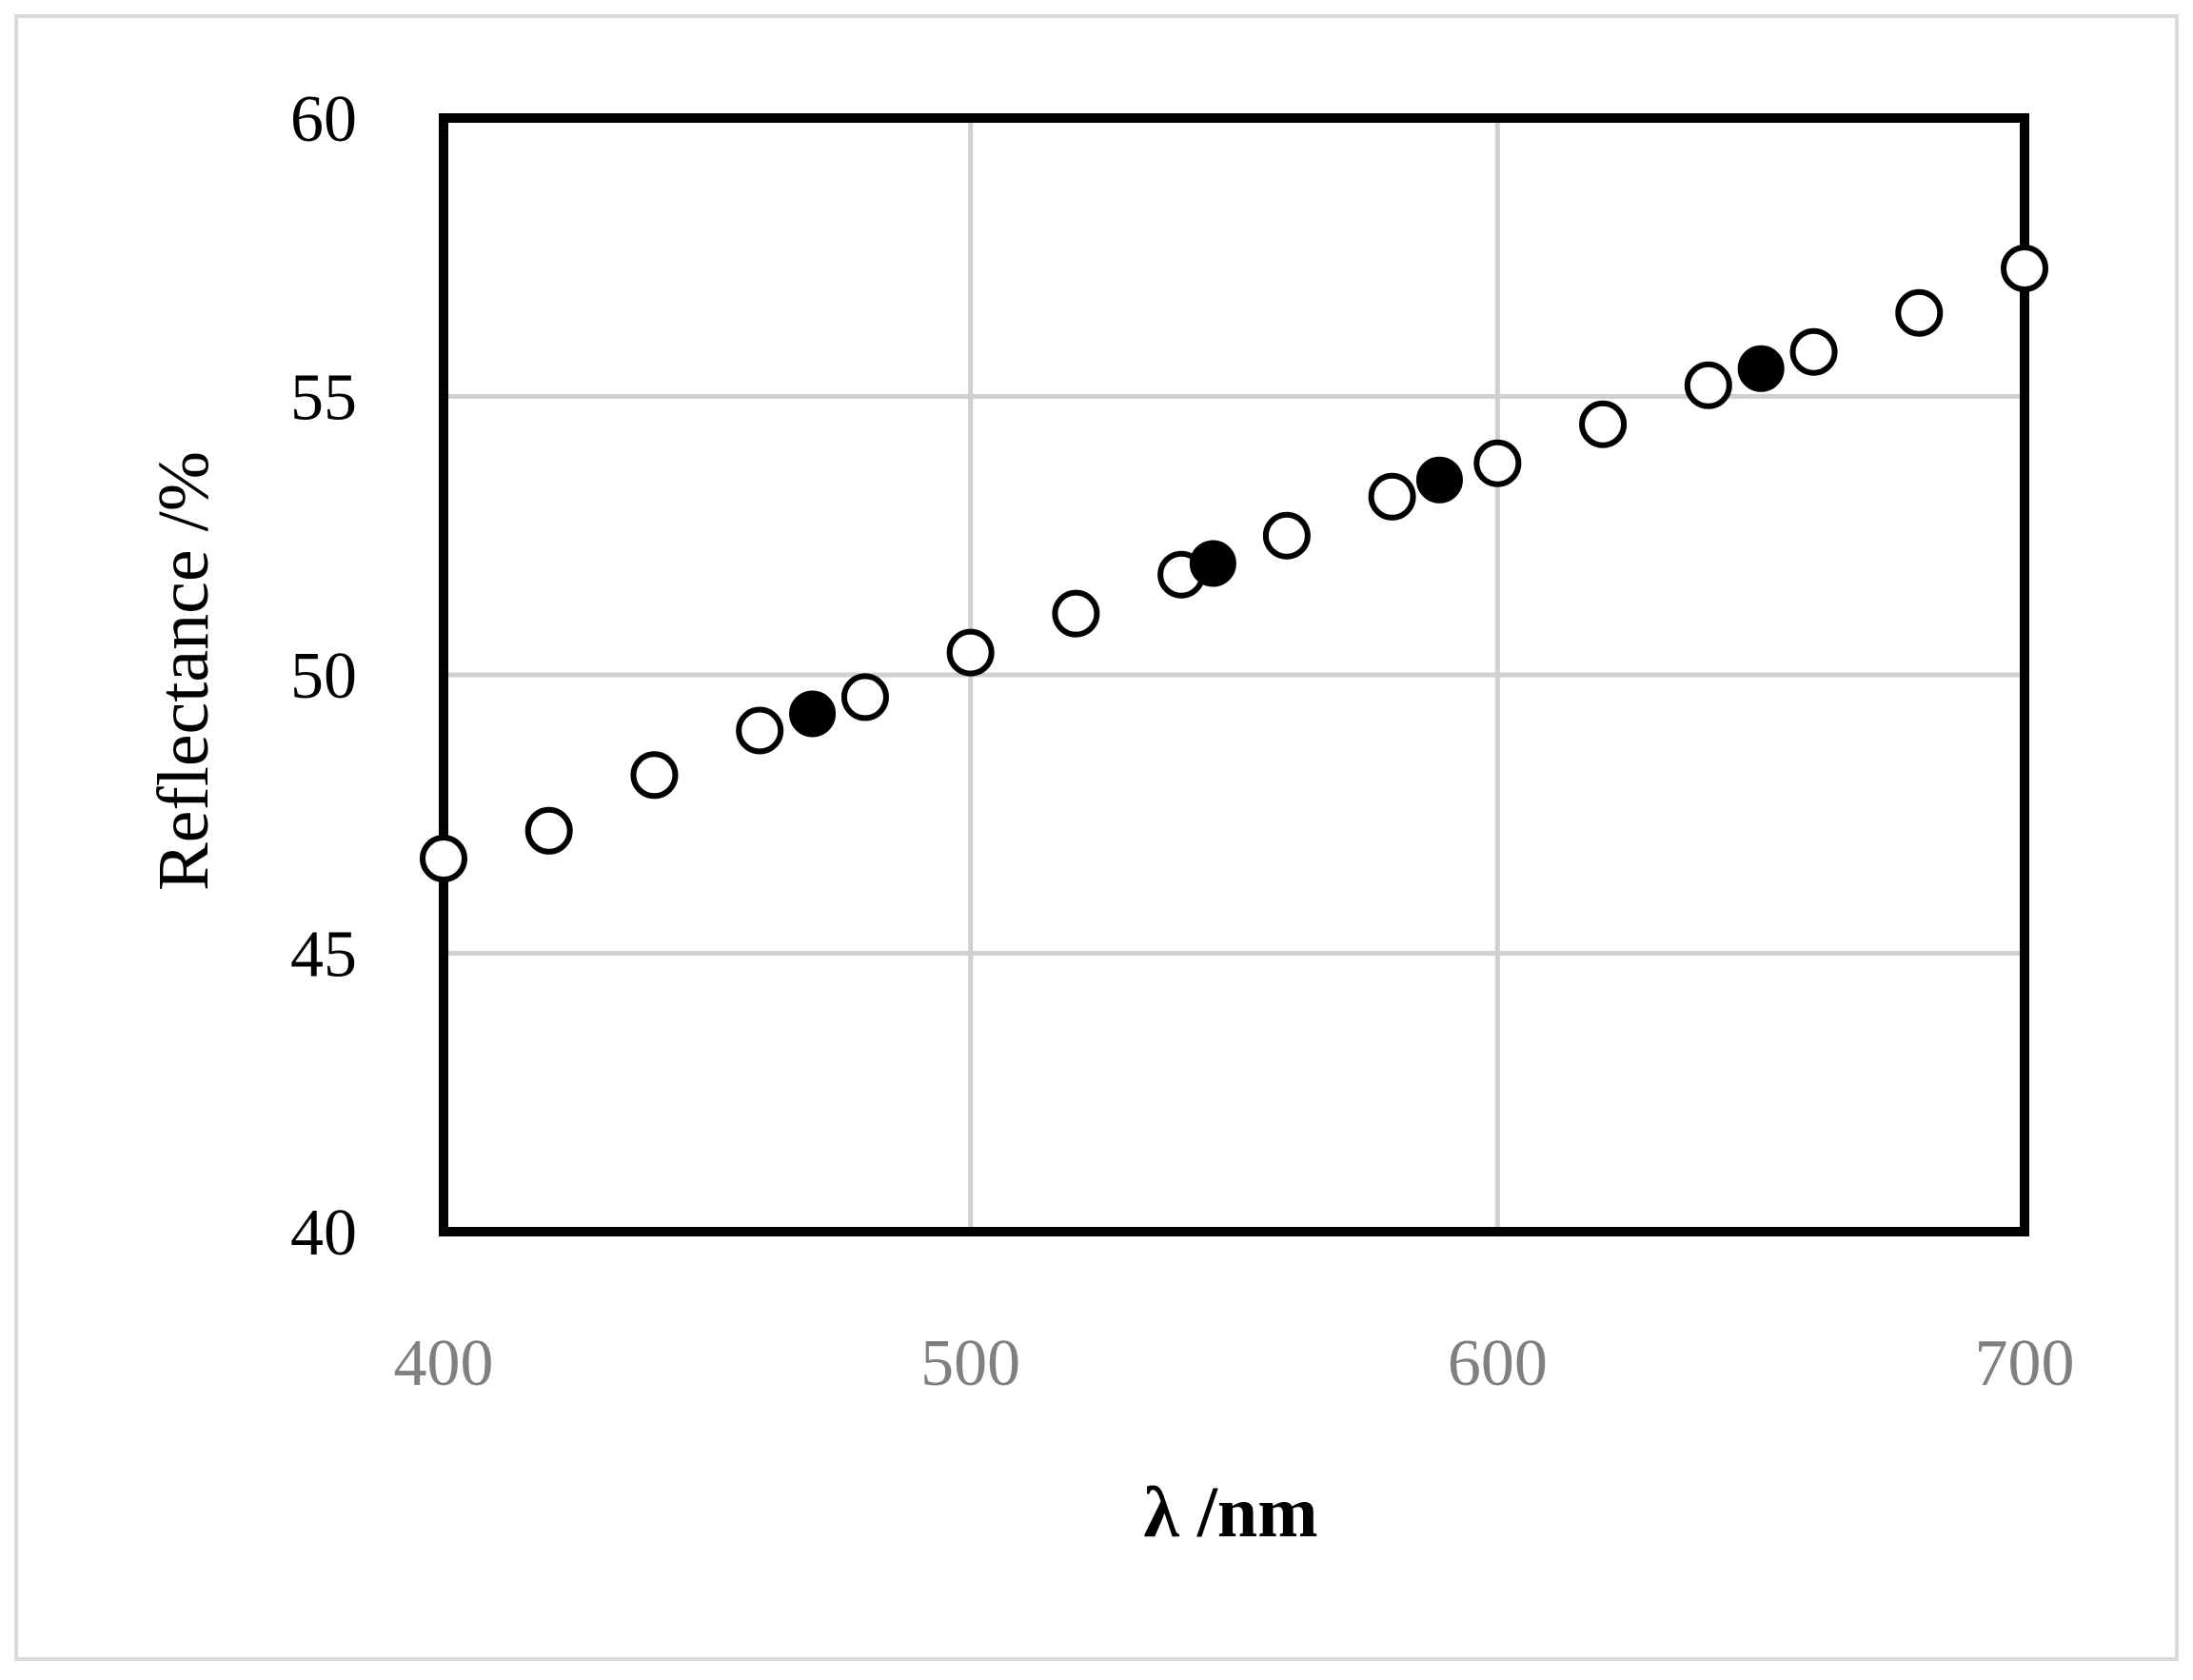 The height and width of the screenshot is (1680, 2193). I want to click on y-tick-label: 45, so click(323, 955).